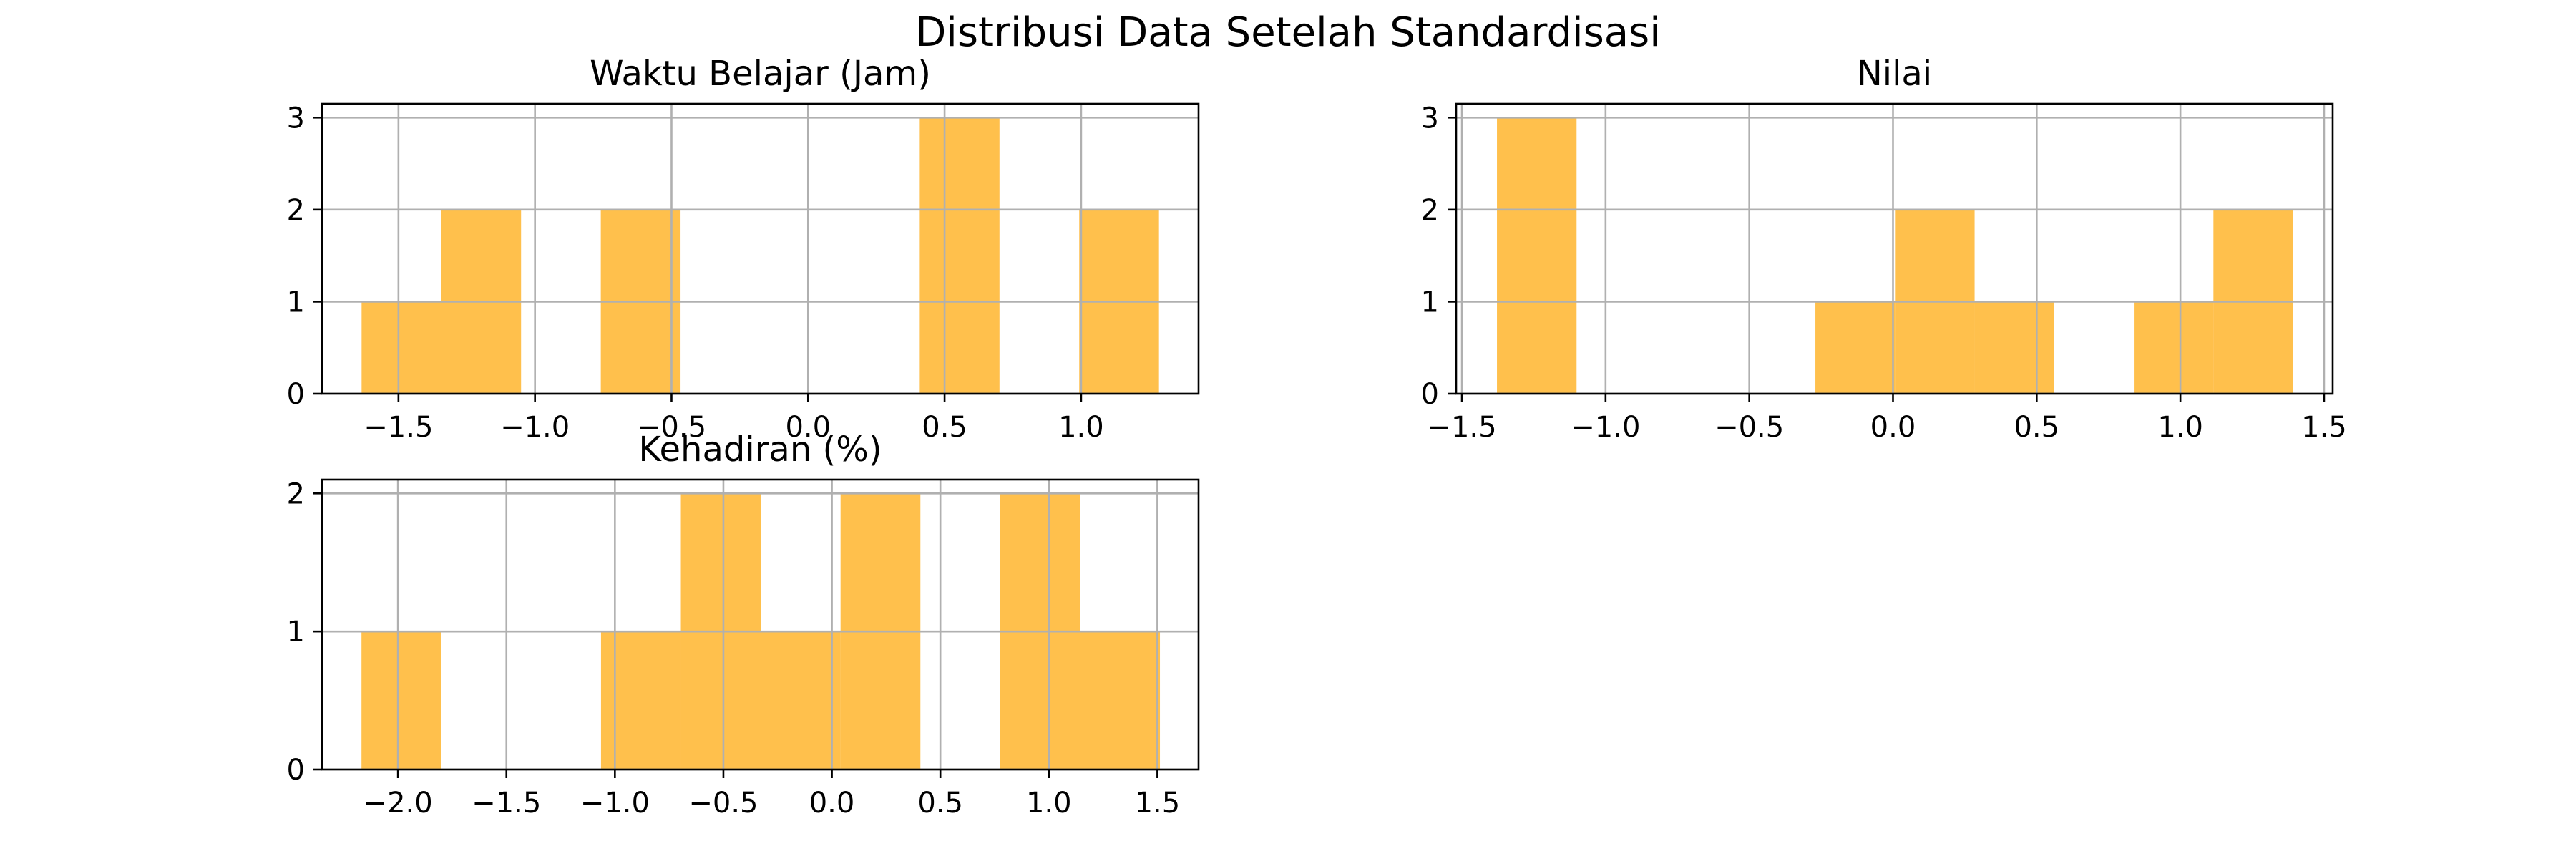 The image size is (2576, 859). What do you see at coordinates (1894, 74) in the screenshot?
I see `subplot-title: Nilai` at bounding box center [1894, 74].